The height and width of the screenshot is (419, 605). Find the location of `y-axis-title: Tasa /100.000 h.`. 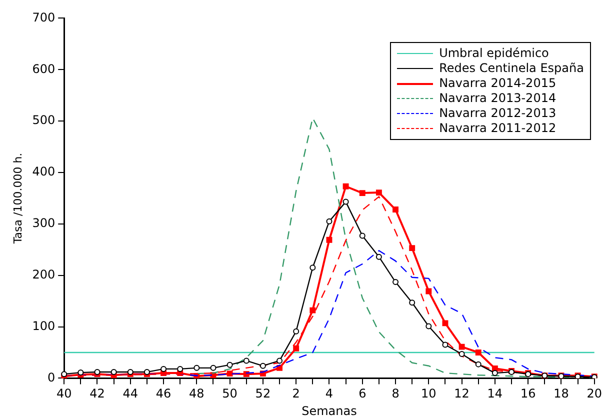

y-axis-title: Tasa /100.000 h. is located at coordinates (17, 198).